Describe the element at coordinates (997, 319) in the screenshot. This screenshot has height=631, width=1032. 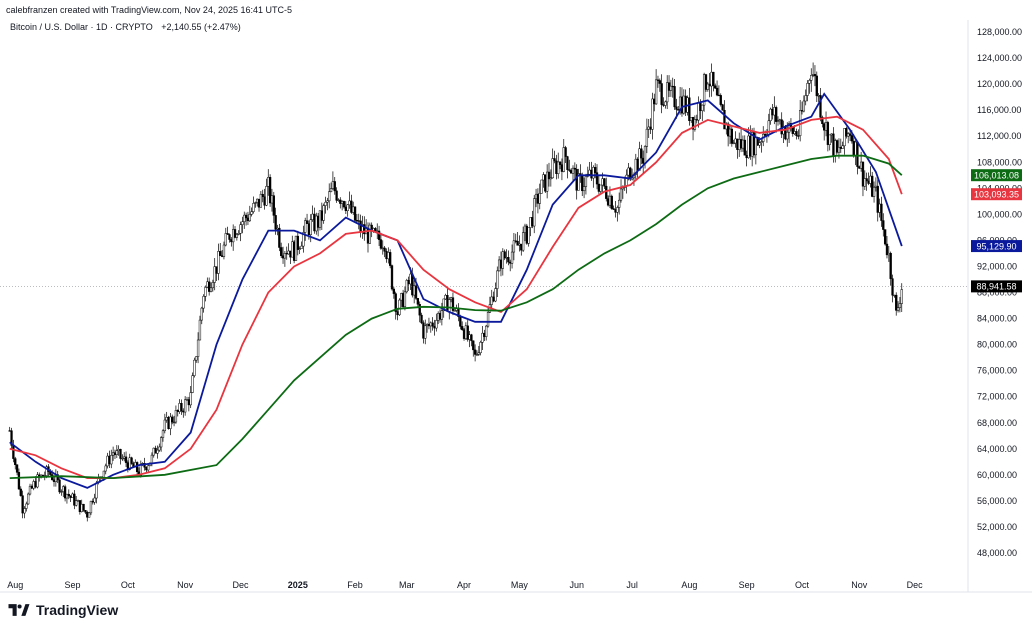
I see `price-tick-label: 84,000.00` at that location.